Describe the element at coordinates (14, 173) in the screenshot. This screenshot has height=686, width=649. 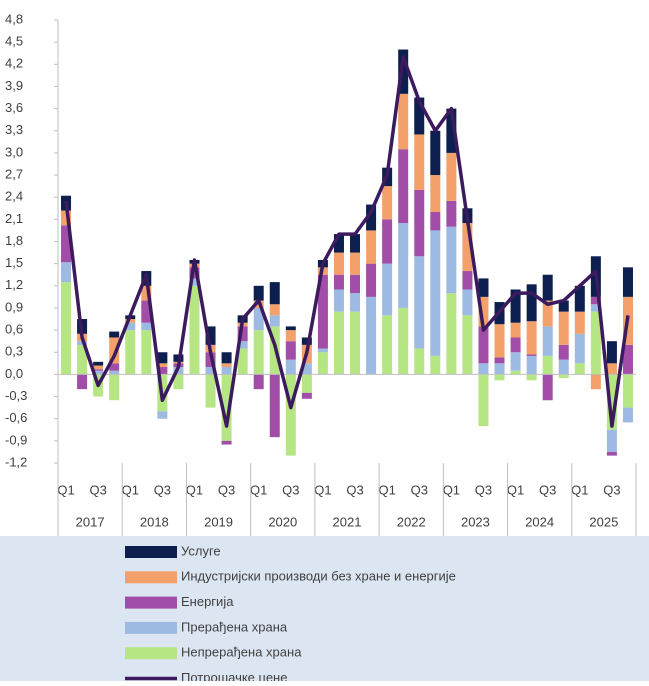
I see `y-tick-label: 2,7` at that location.